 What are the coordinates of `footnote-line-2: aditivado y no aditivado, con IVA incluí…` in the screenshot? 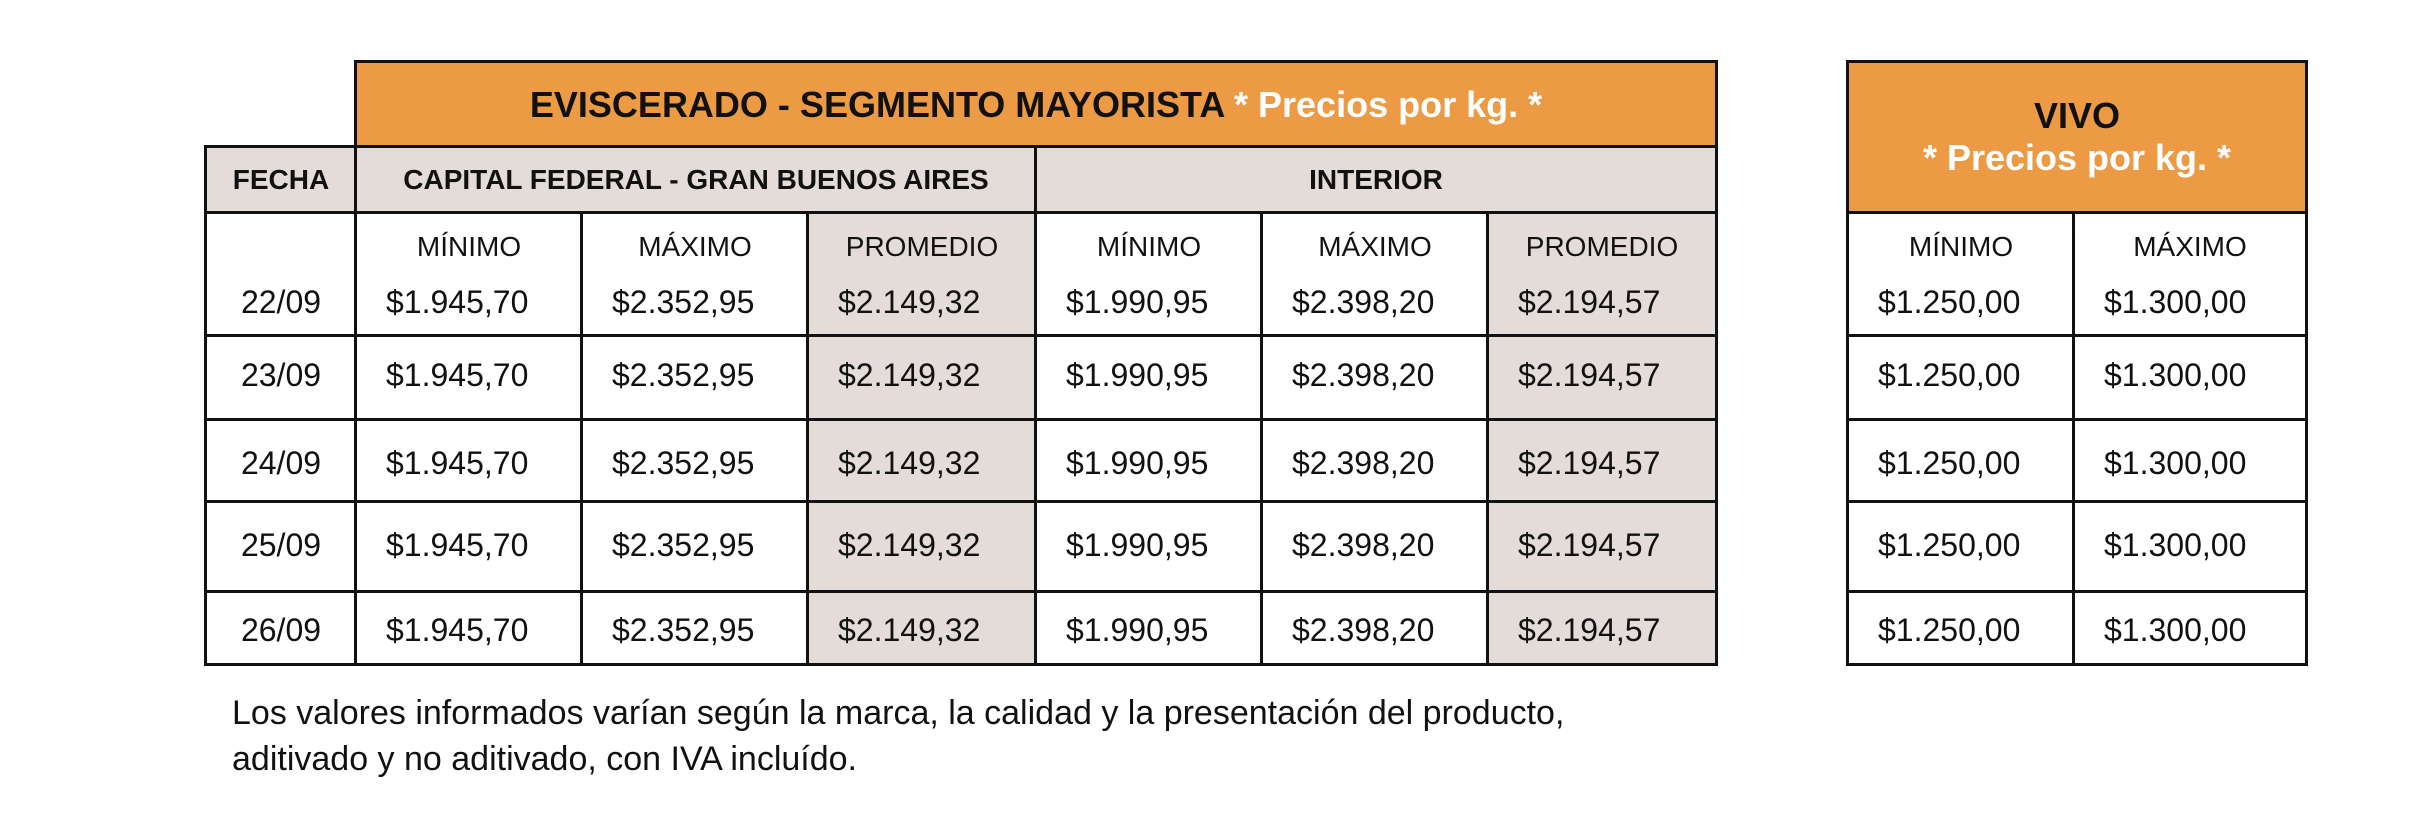 It's located at (544, 759).